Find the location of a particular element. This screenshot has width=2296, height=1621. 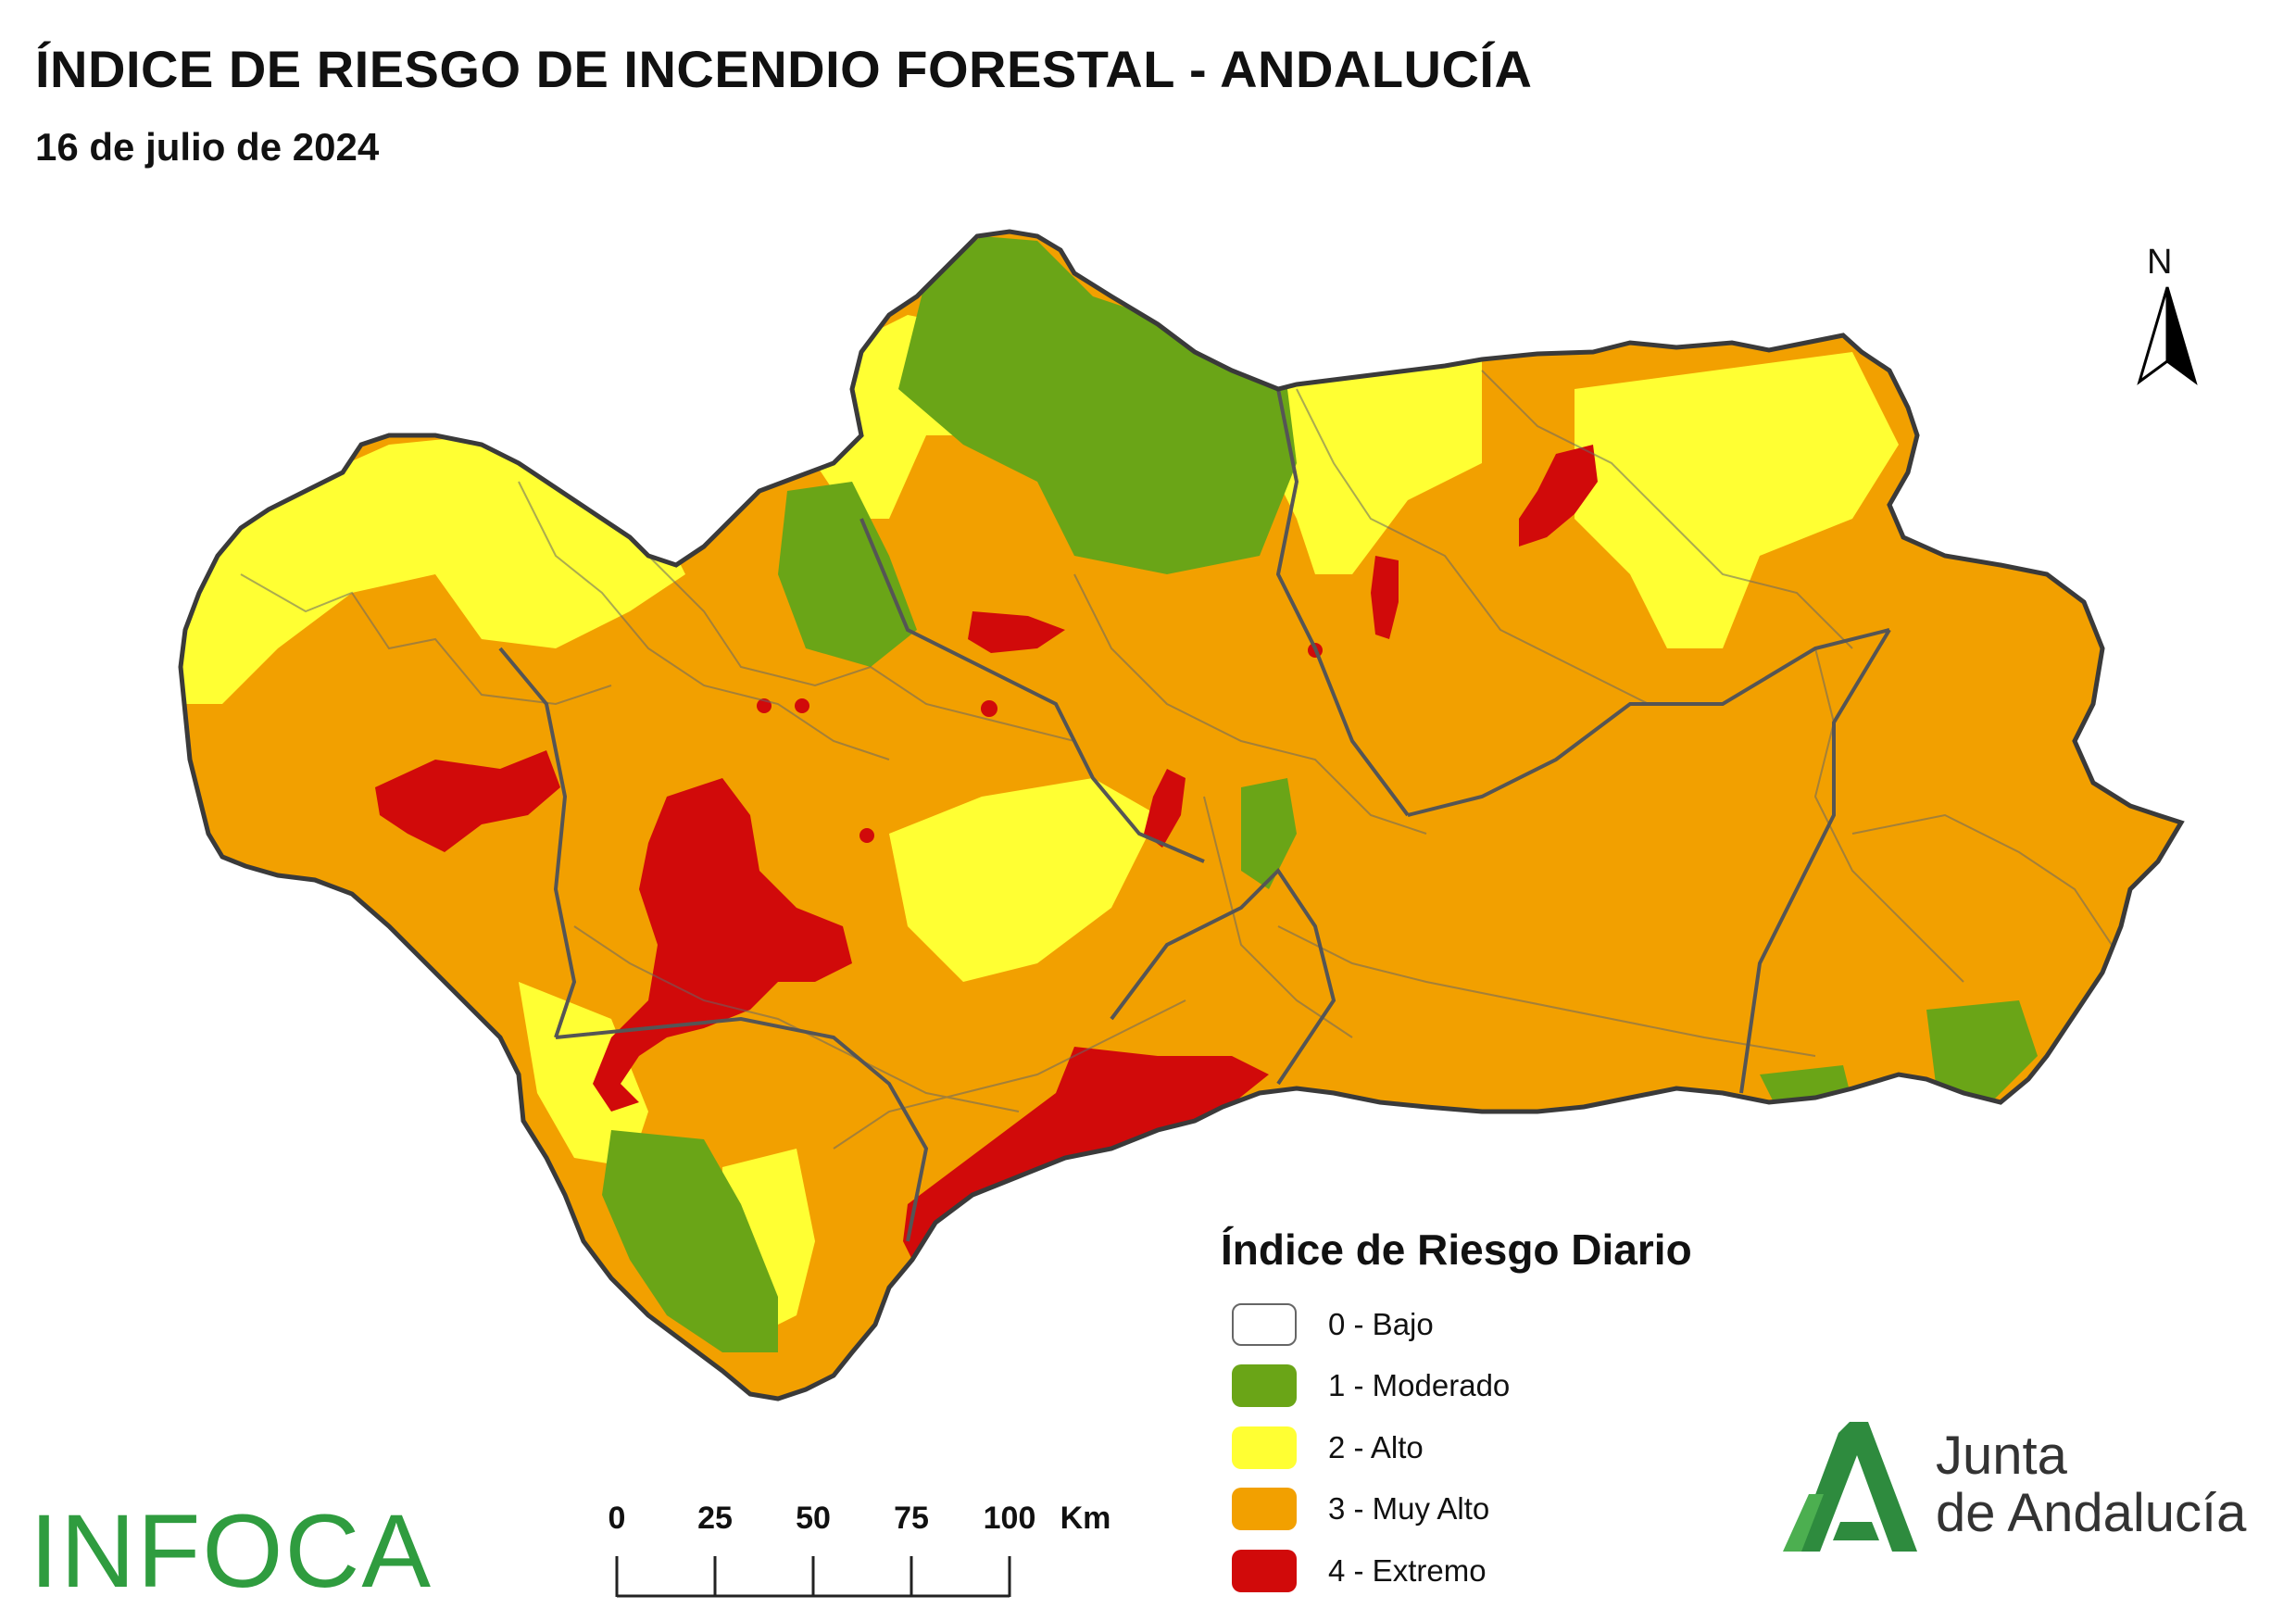

legend-item-moderado: 1 - Moderado is located at coordinates (1371, 1385).